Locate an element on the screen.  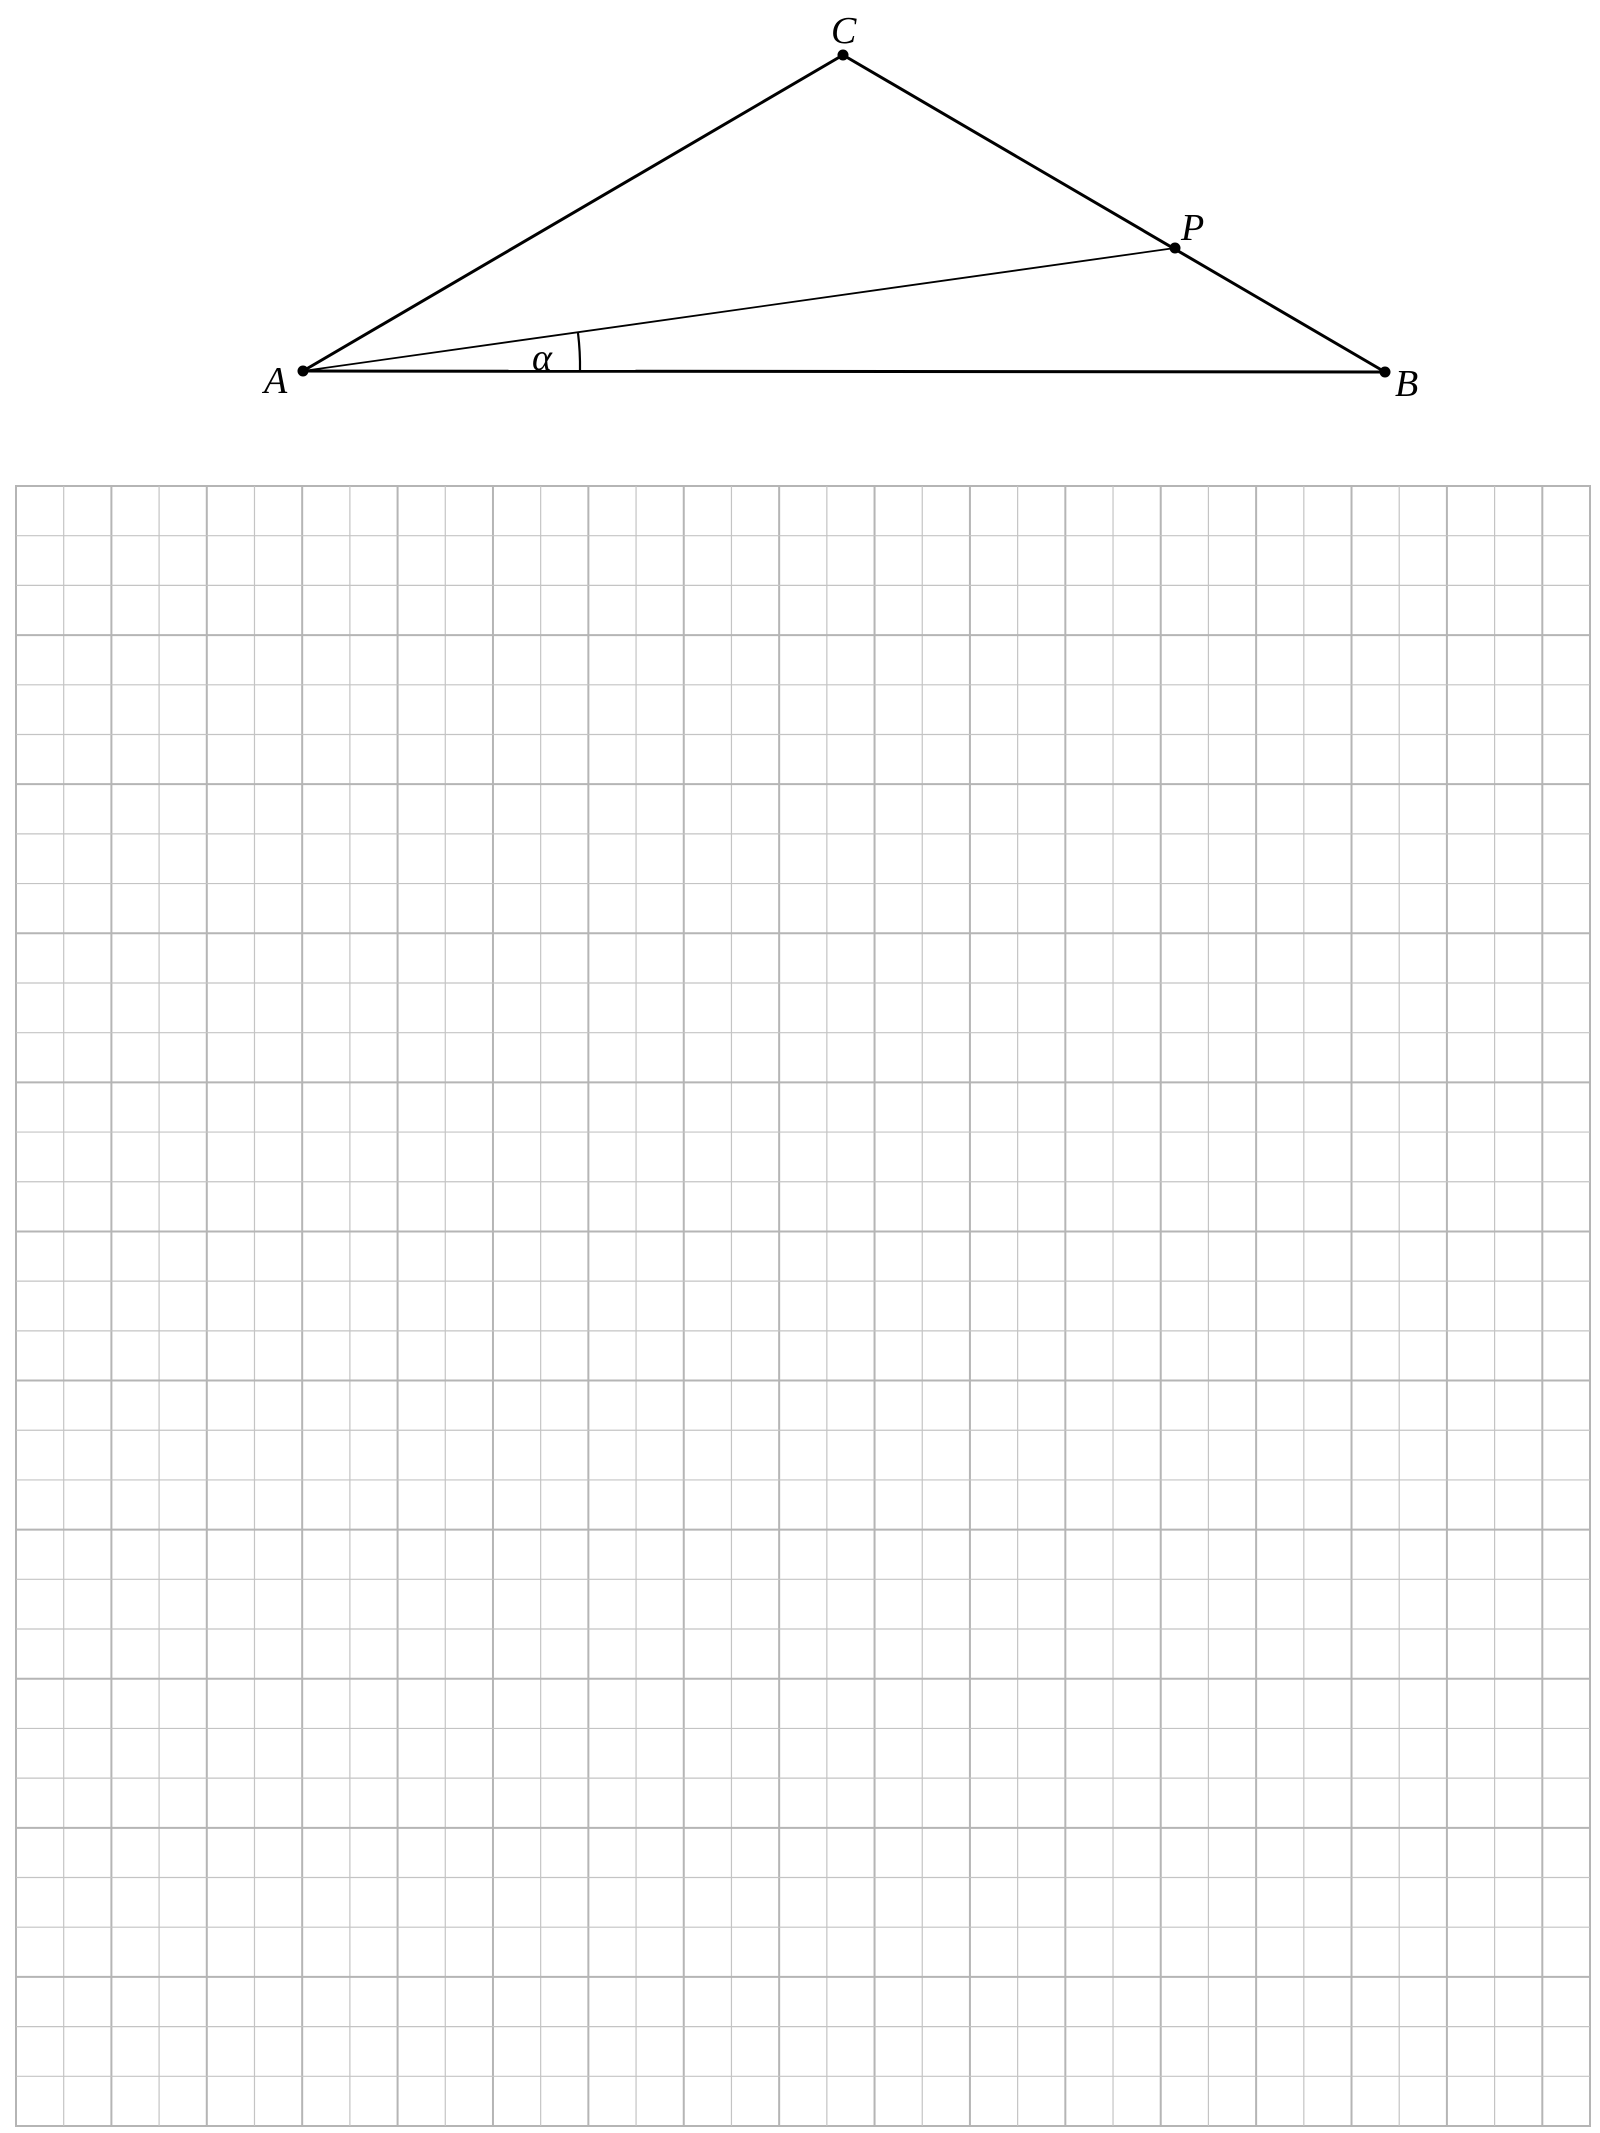
angle-label-alpha: α is located at coordinates (542, 358).